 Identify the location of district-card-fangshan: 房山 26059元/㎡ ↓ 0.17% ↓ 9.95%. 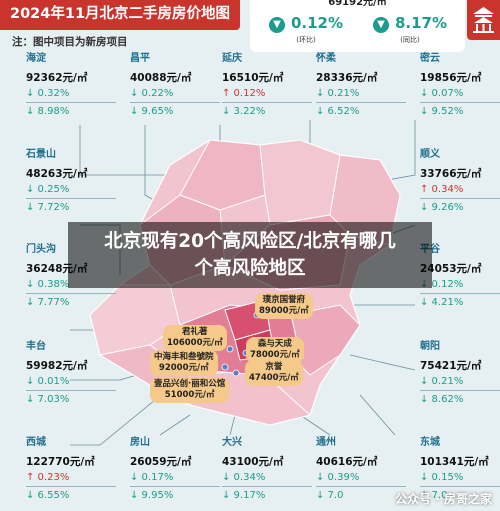
(176, 473).